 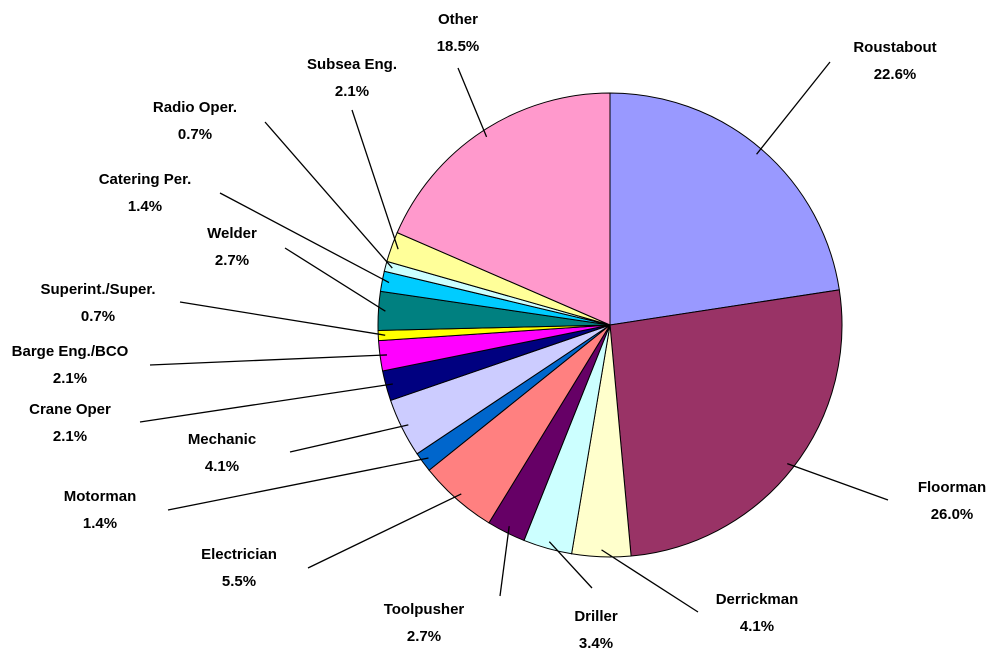 I want to click on slice-label: Barge Eng./BCO, so click(x=70, y=351).